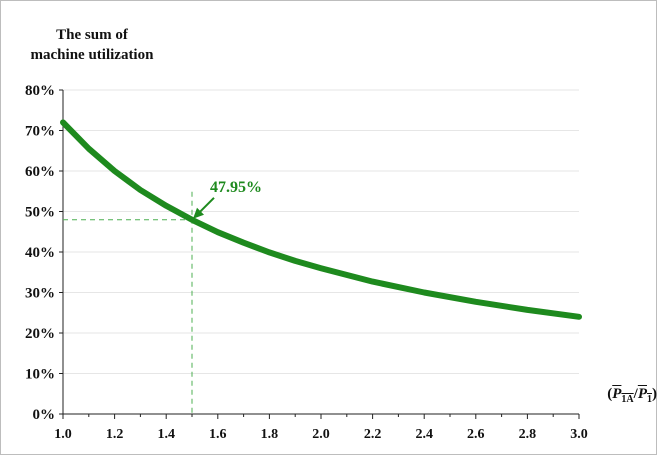 This screenshot has height=455, width=657. I want to click on y-tick-label: 20%, so click(40, 334).